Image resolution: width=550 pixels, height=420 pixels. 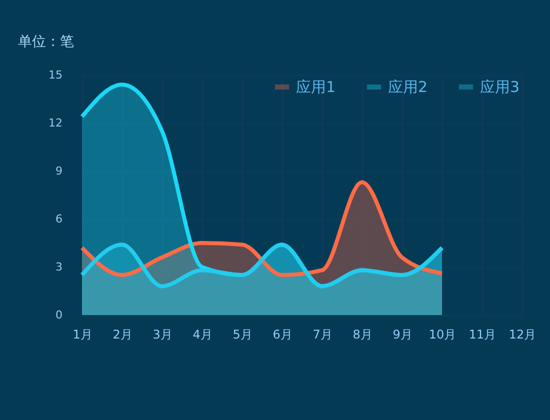 I want to click on x-tick-label: 8月, so click(x=362, y=335).